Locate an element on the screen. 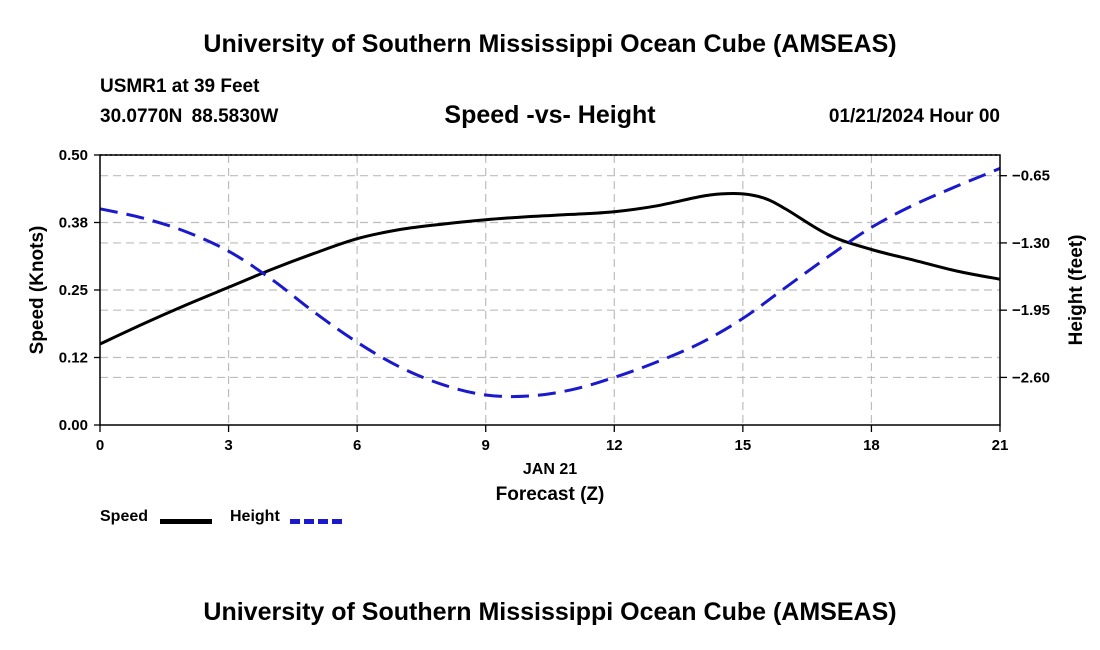 The height and width of the screenshot is (650, 1100). y2-tick-label: −1.95 is located at coordinates (1031, 310).